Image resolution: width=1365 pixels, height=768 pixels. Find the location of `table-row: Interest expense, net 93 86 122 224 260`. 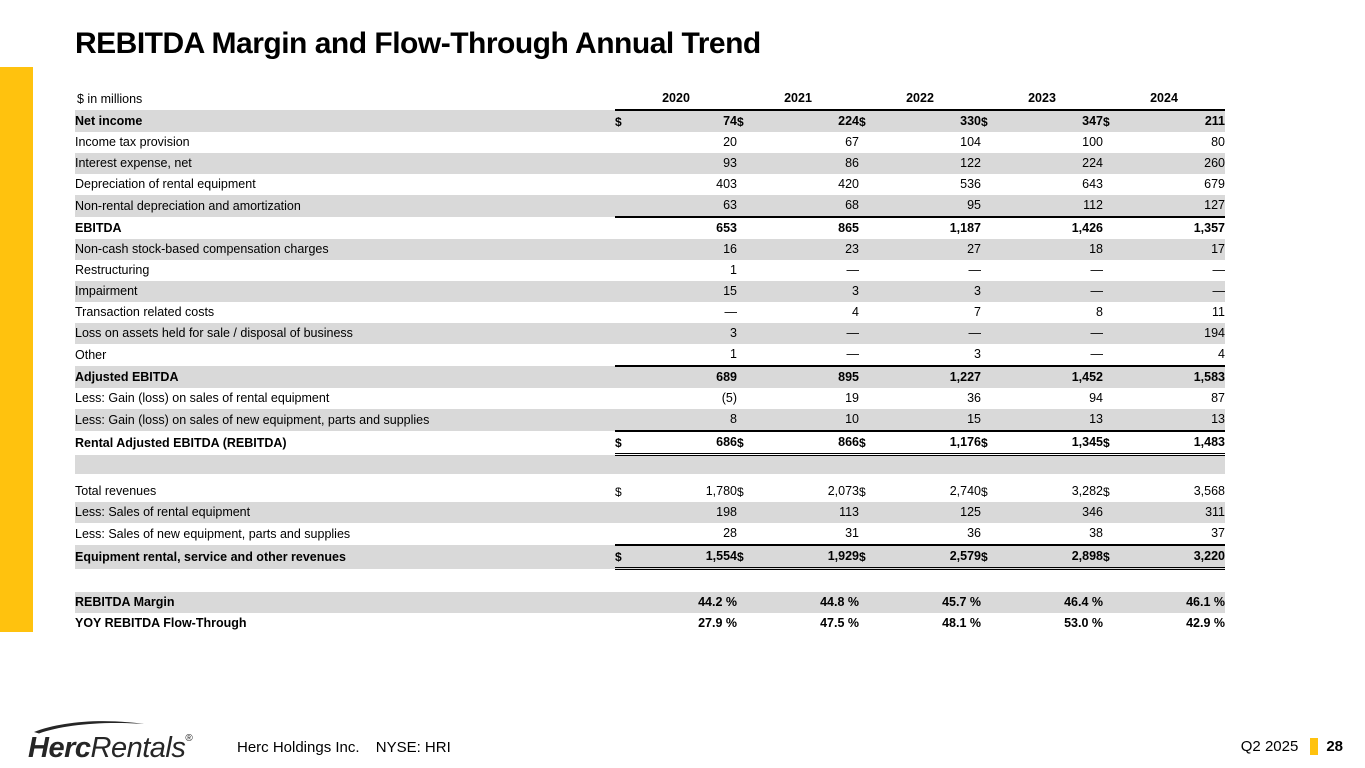

table-row: Interest expense, net 93 86 122 224 260 is located at coordinates (650, 163).